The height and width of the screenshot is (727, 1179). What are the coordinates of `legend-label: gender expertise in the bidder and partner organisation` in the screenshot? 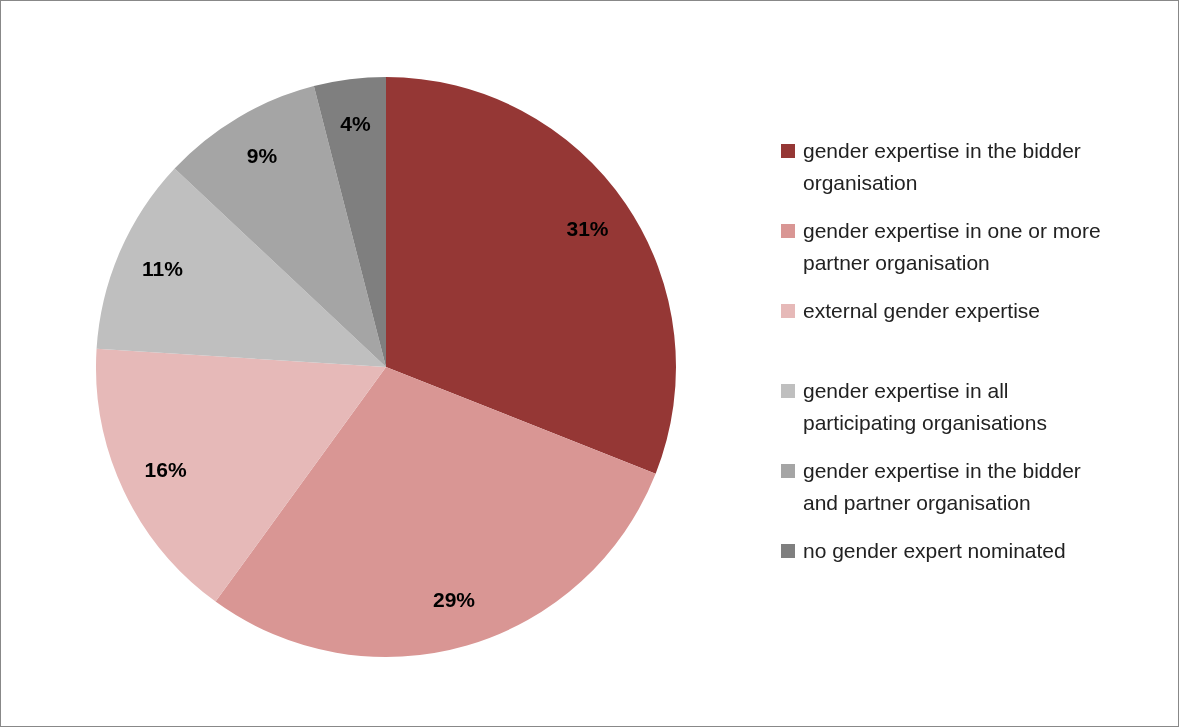 It's located at (942, 487).